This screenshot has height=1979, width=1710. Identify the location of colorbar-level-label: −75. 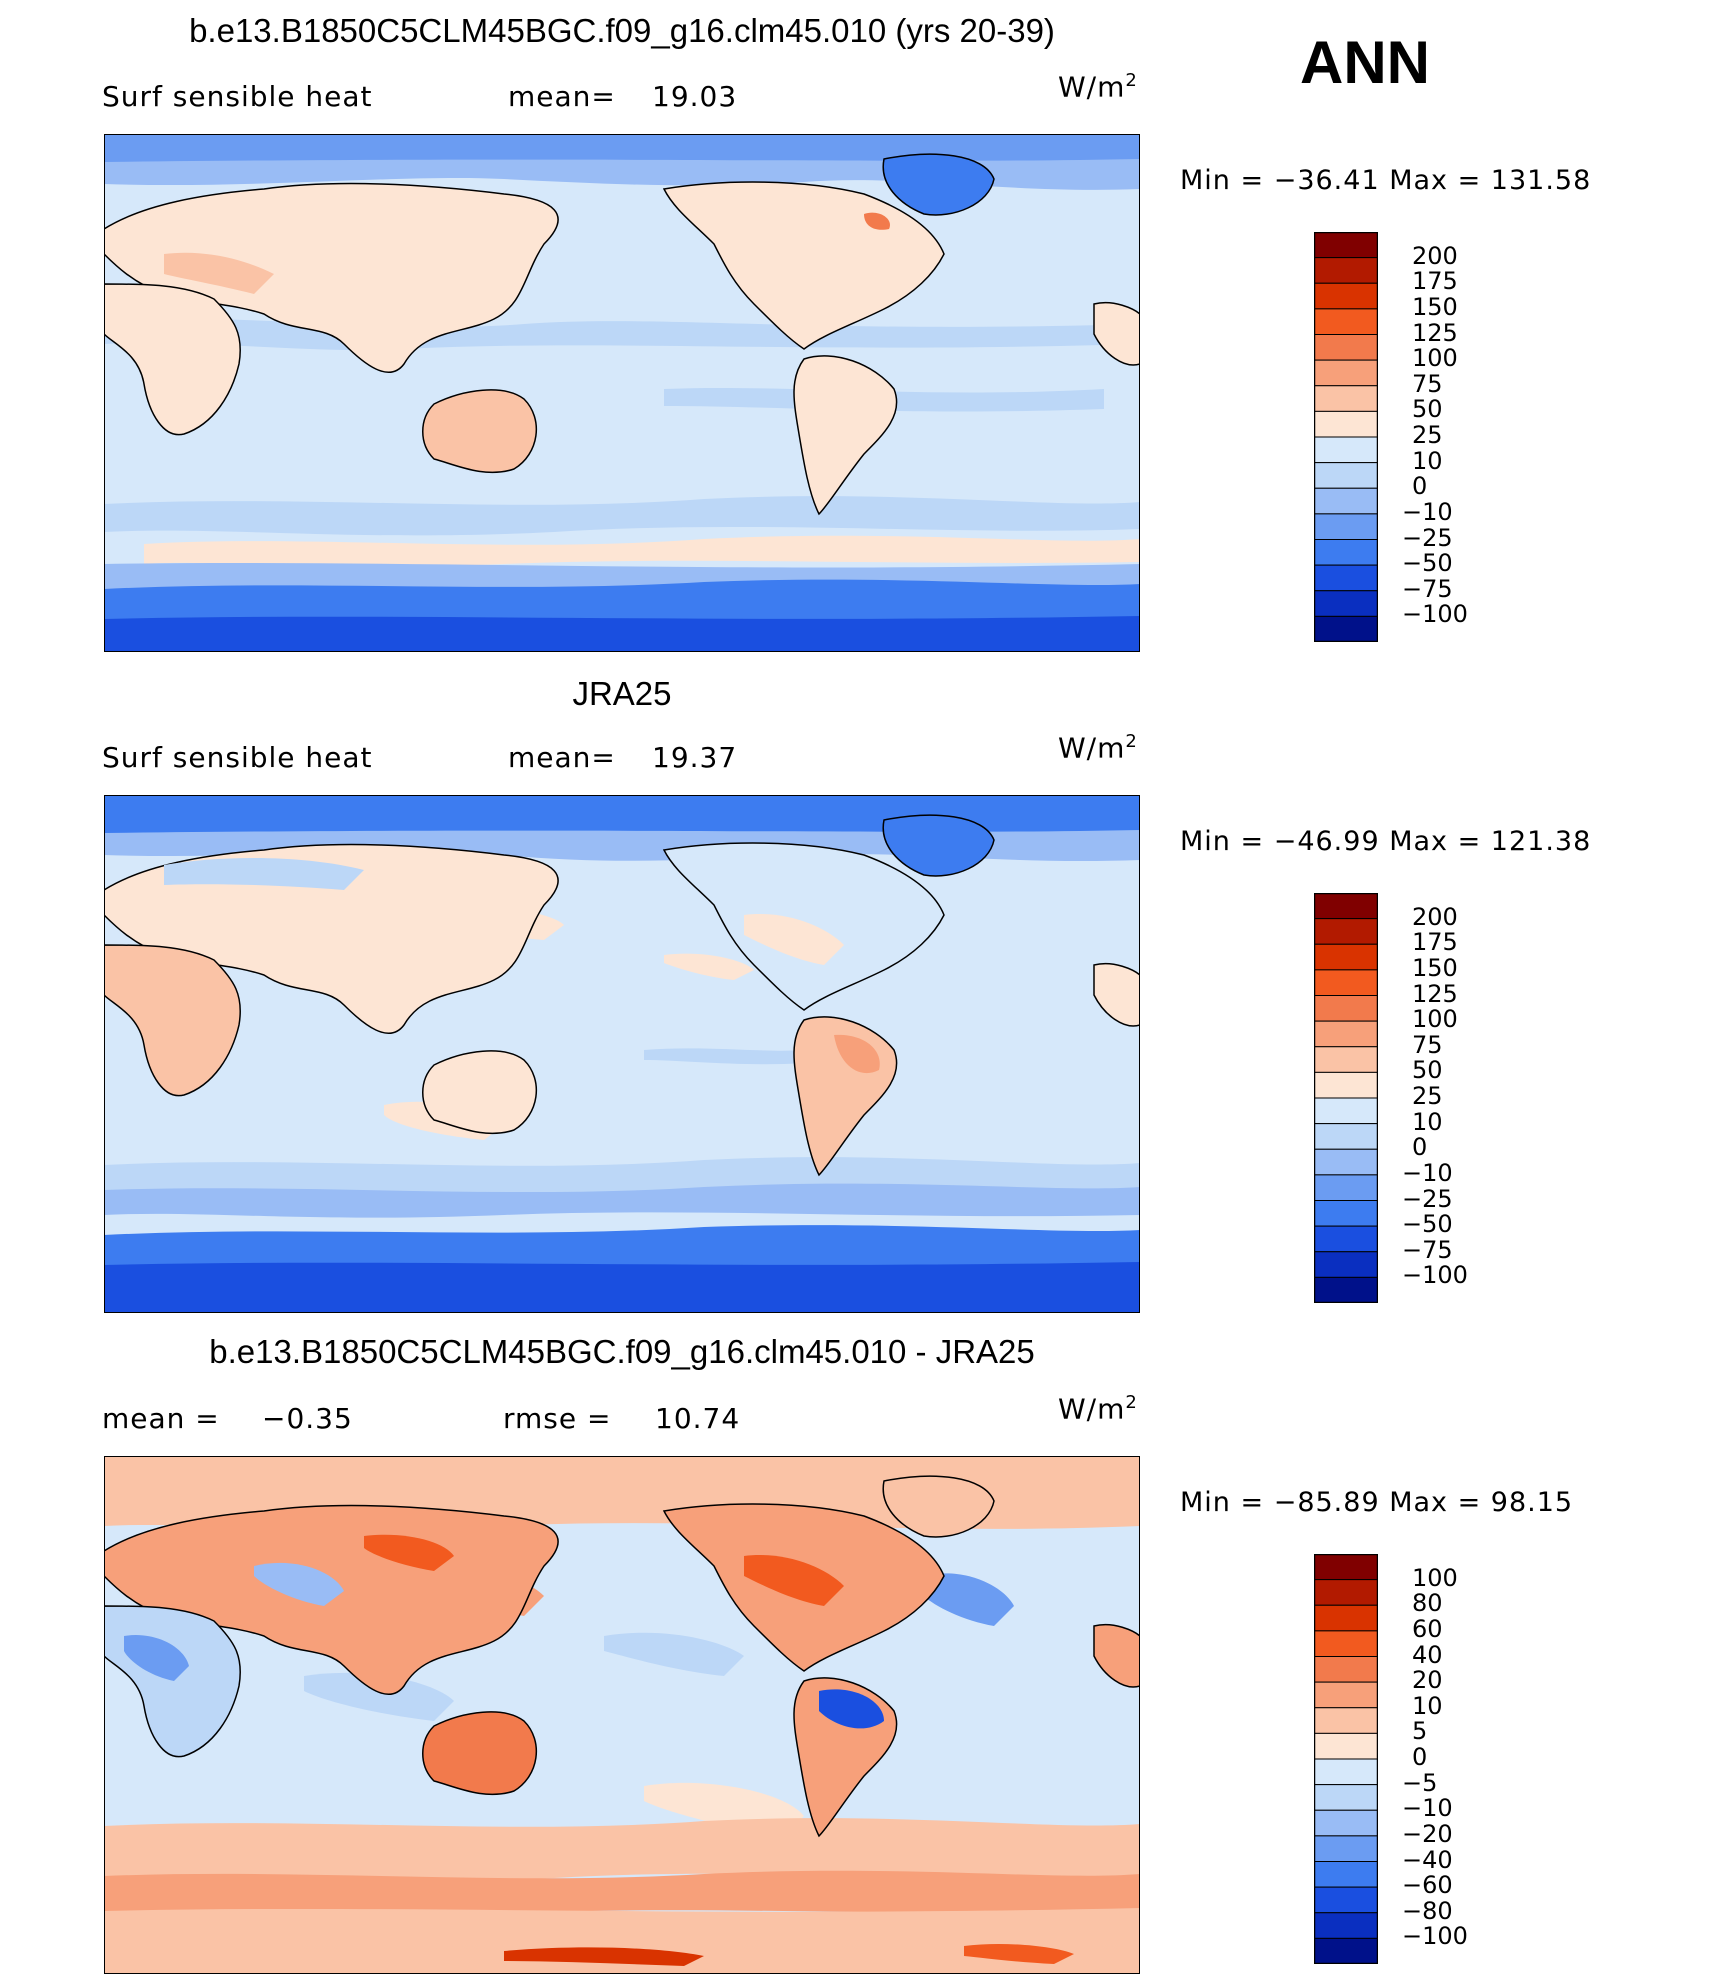
(1427, 1249).